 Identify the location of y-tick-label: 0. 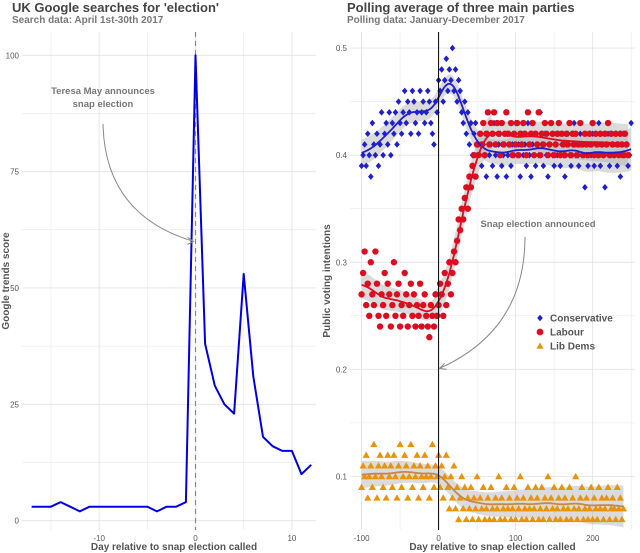
(17, 521).